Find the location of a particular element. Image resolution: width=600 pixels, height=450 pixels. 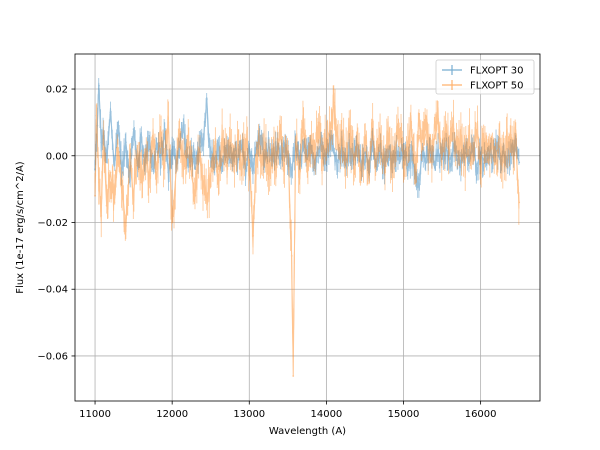

x-tick-label: 13000 is located at coordinates (249, 414).